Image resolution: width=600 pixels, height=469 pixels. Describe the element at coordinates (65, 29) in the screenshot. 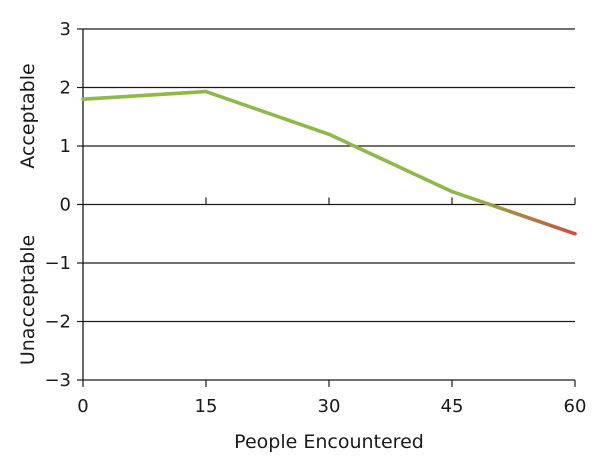

I see `y-tick-label: 3` at that location.